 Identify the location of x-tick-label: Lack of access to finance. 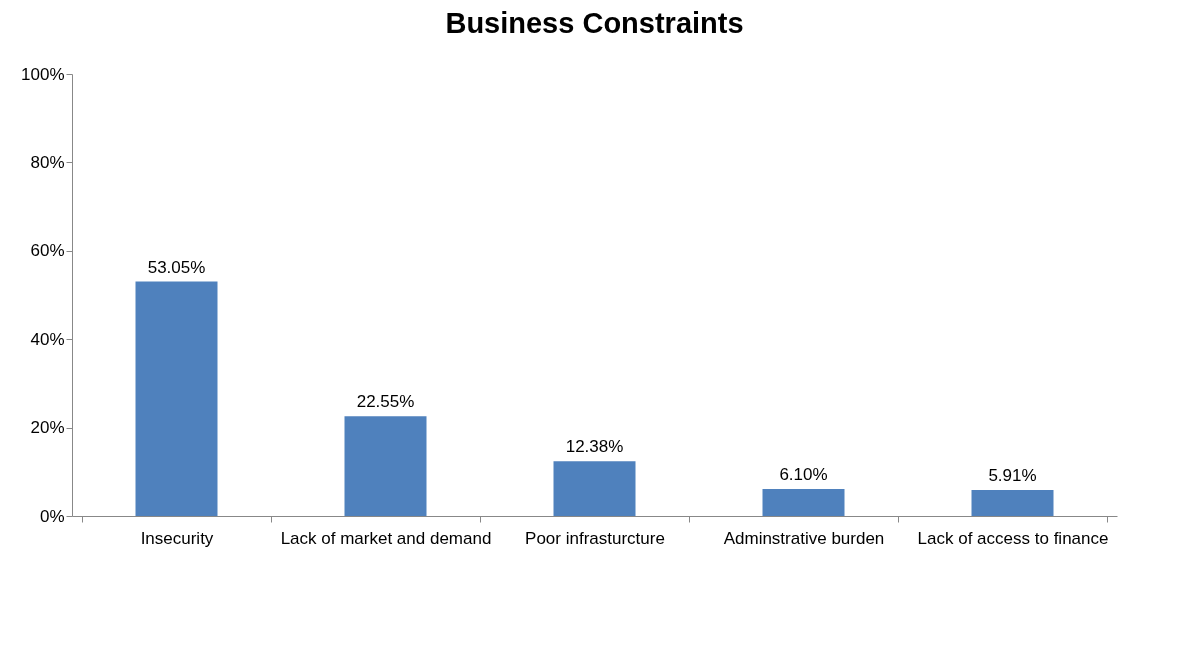
(1013, 538).